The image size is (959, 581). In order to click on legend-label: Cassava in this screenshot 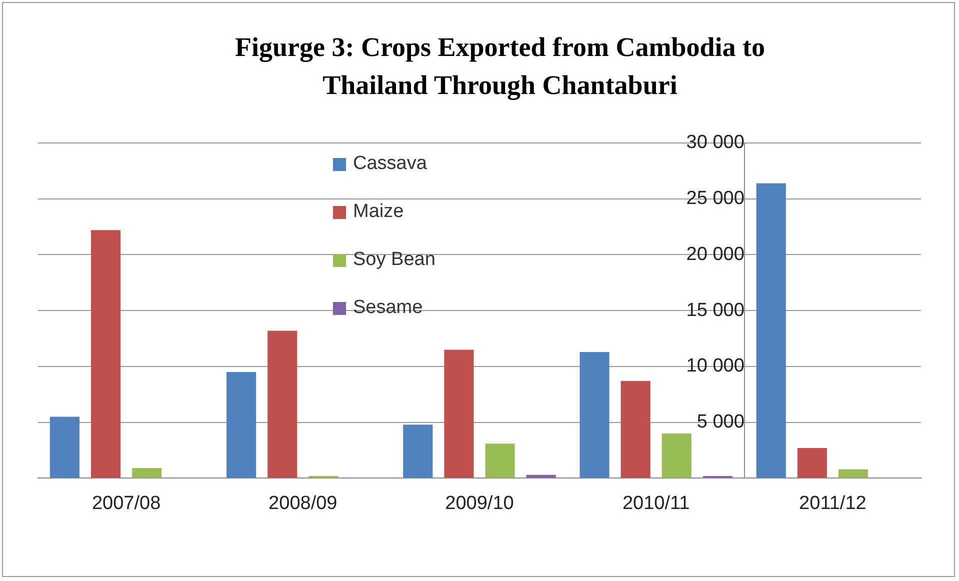, I will do `click(390, 164)`.